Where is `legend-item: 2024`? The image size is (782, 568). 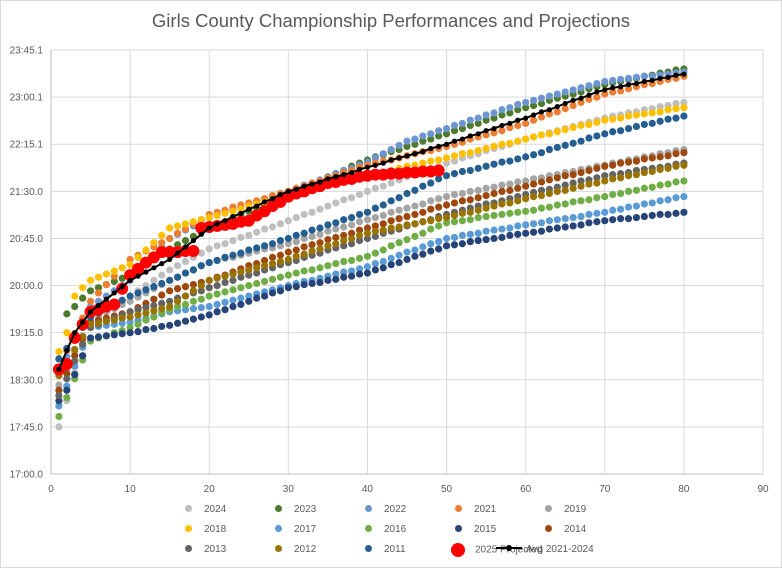 legend-item: 2024 is located at coordinates (205, 510).